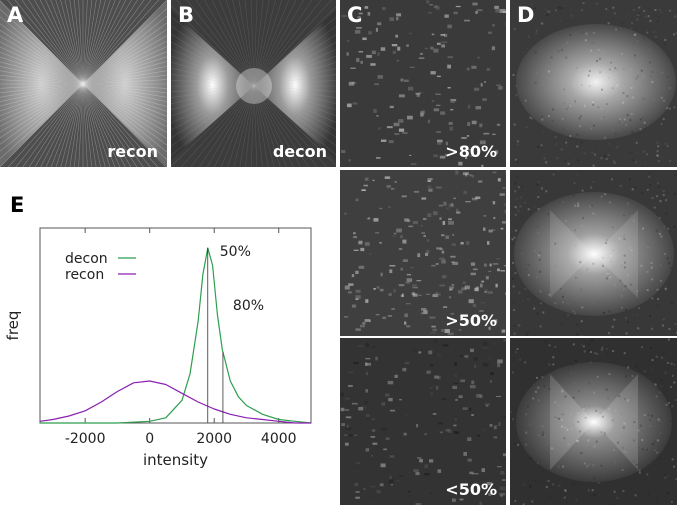  I want to click on panel-c-letter: C, so click(354, 15).